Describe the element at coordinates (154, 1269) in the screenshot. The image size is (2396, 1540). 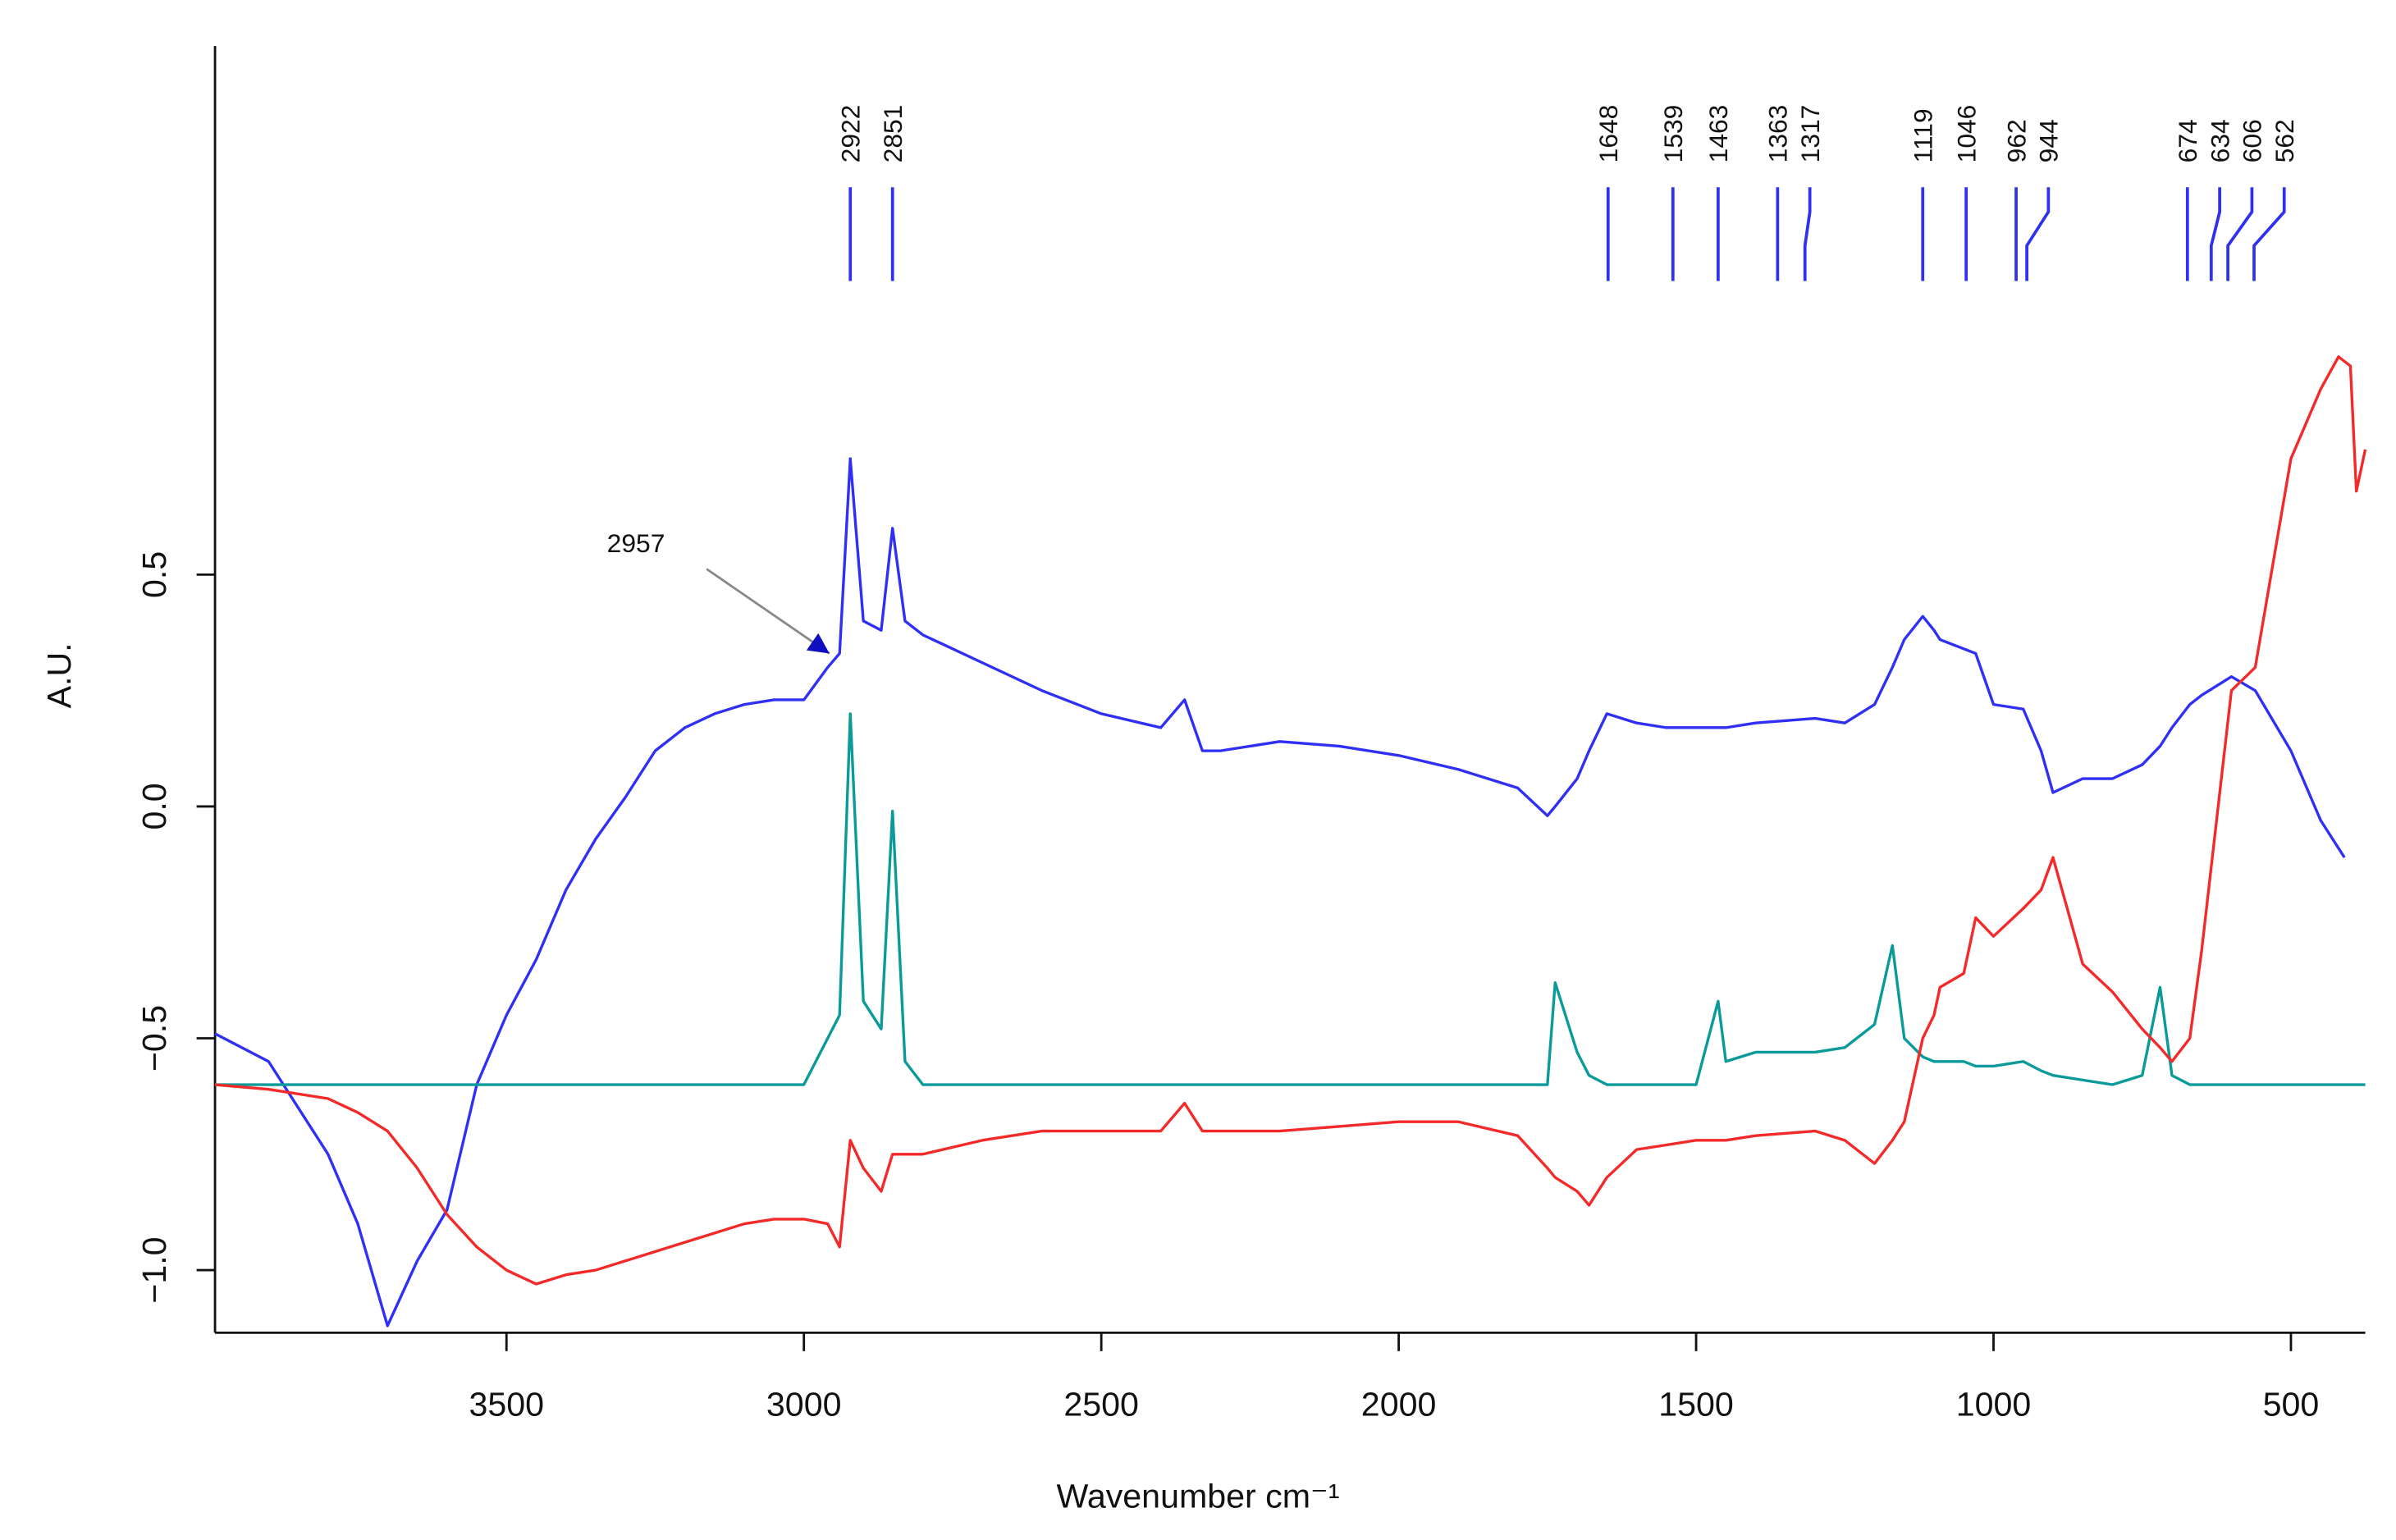
I see `y-tick-label: −1.0` at that location.